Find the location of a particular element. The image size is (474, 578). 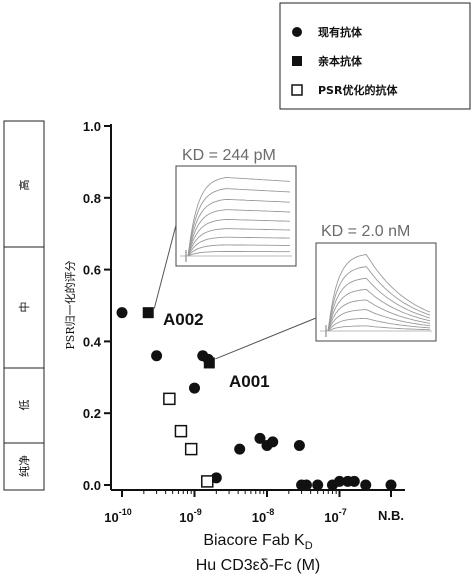

x-ticks: 10⁻¹⁰ 10⁻⁹ 10⁻⁸ 10⁻⁷ N.B. is located at coordinates (254, 507).